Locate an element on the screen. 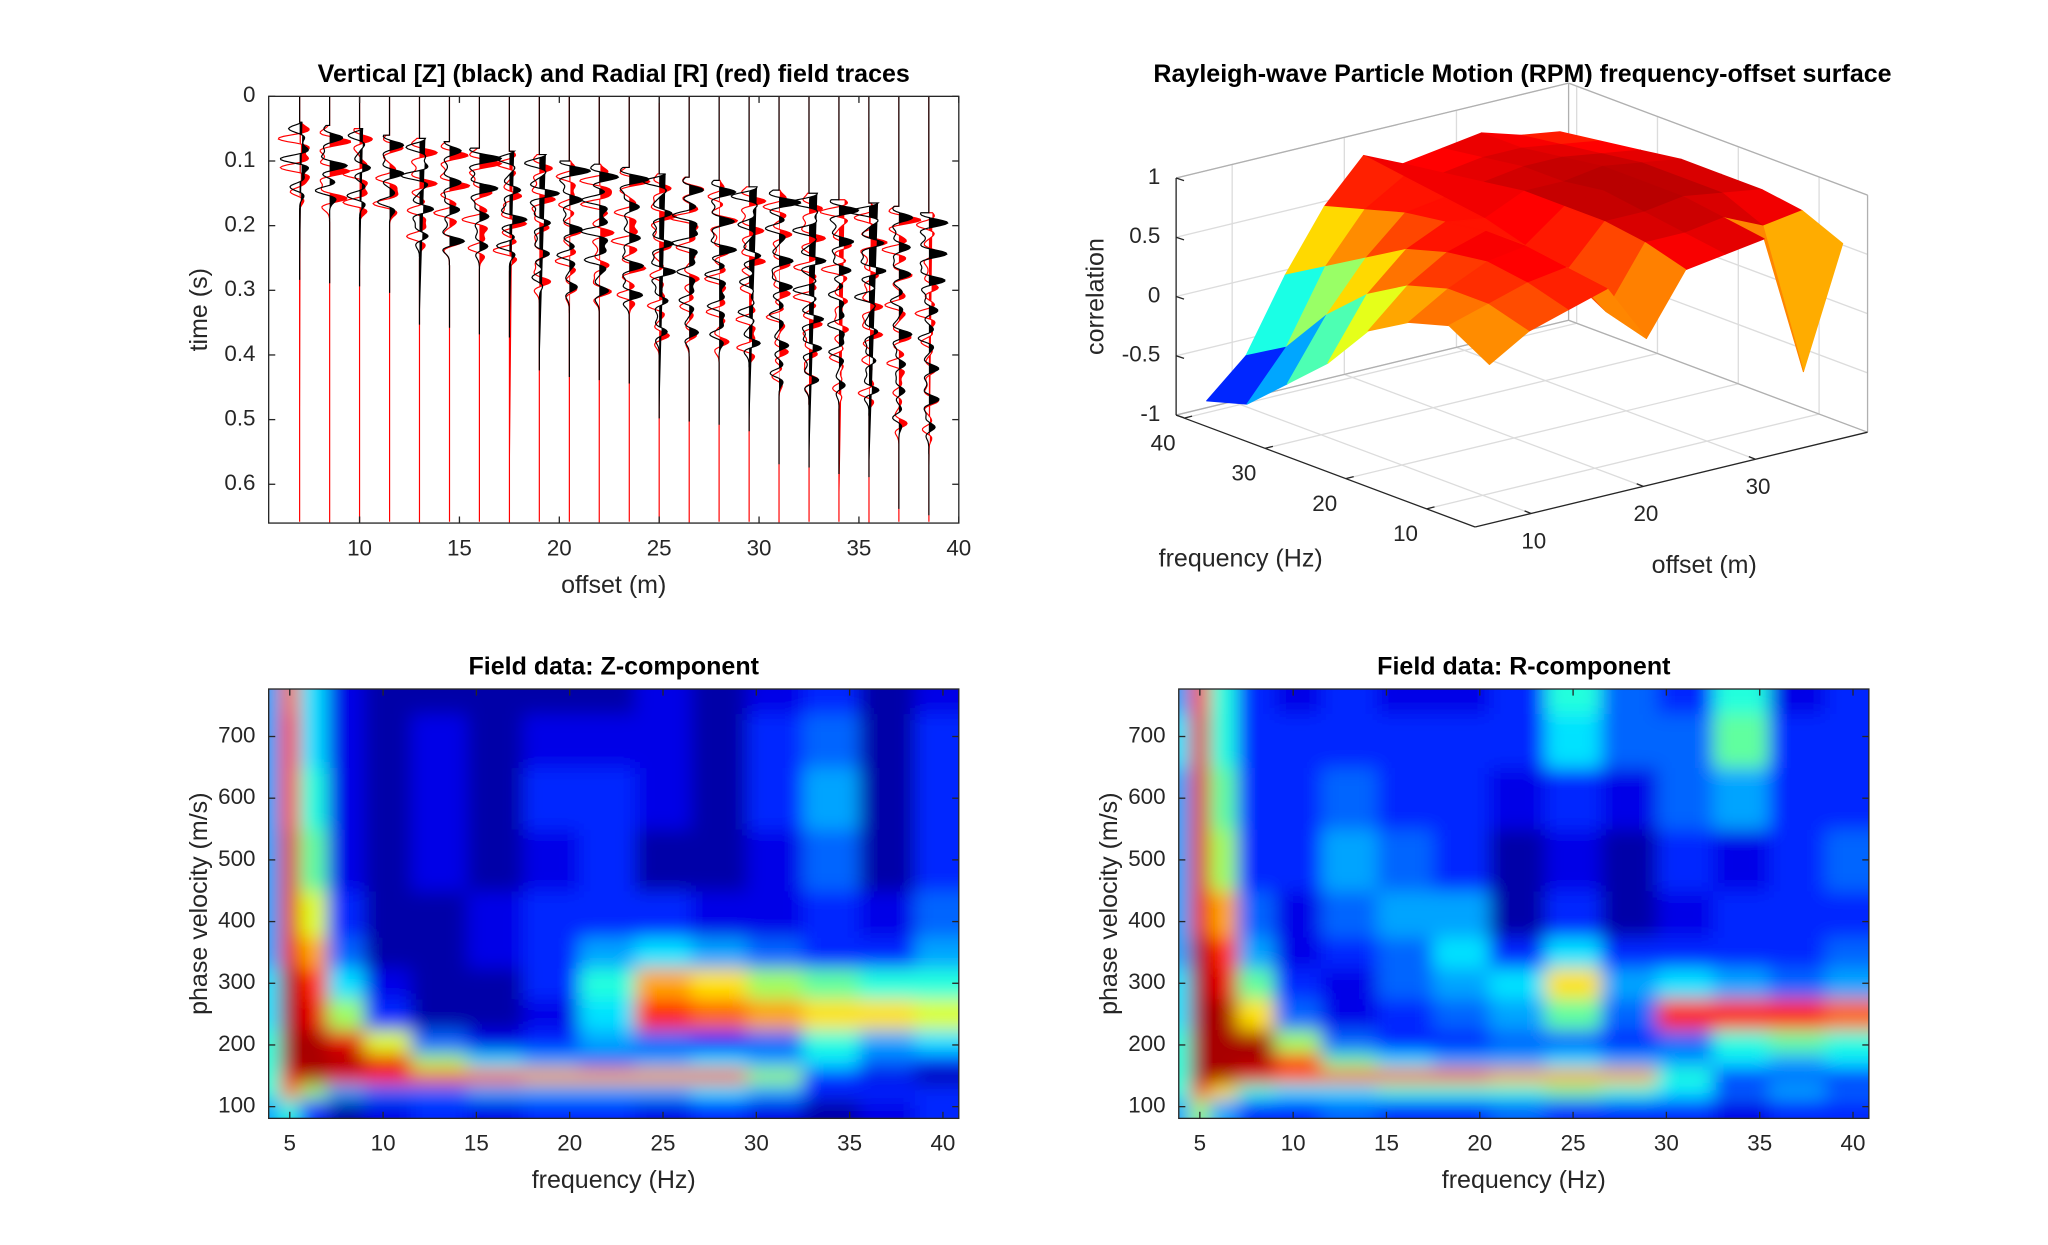 The height and width of the screenshot is (1245, 2048). surface is located at coordinates (1525, 268).